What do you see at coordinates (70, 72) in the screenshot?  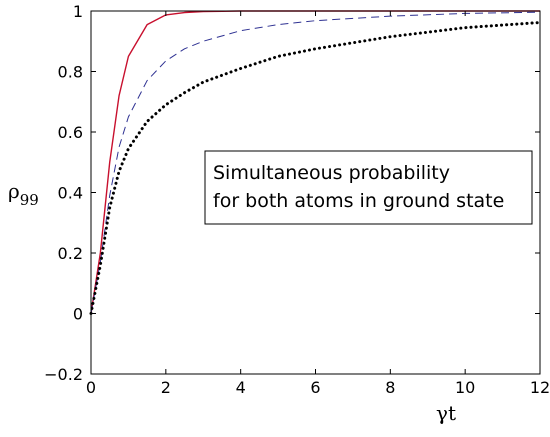 I see `y-tick-label: 0.8` at bounding box center [70, 72].